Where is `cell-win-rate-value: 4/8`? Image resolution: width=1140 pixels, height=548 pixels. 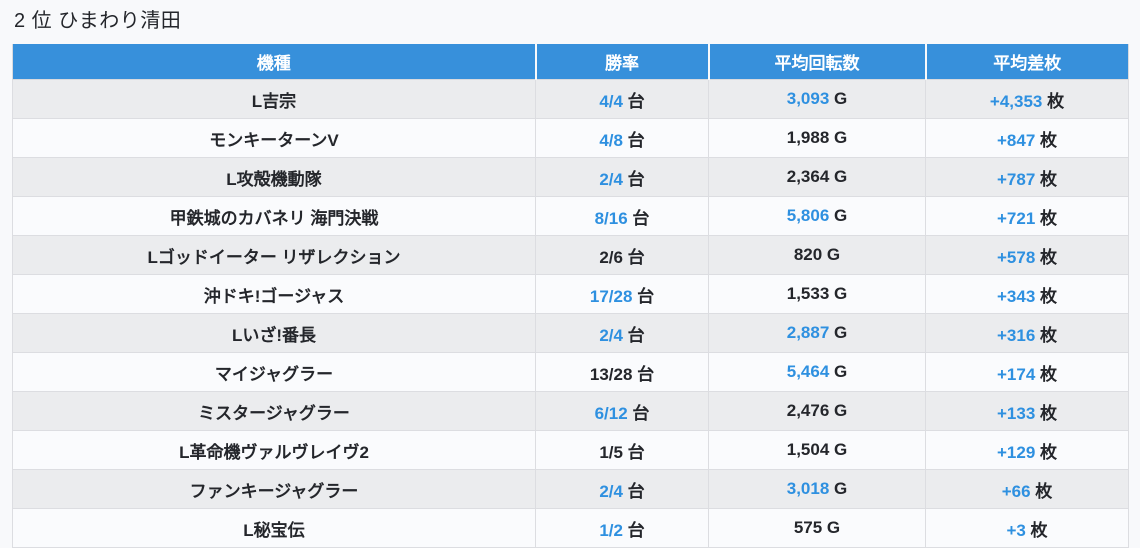
cell-win-rate-value: 4/8 is located at coordinates (611, 140).